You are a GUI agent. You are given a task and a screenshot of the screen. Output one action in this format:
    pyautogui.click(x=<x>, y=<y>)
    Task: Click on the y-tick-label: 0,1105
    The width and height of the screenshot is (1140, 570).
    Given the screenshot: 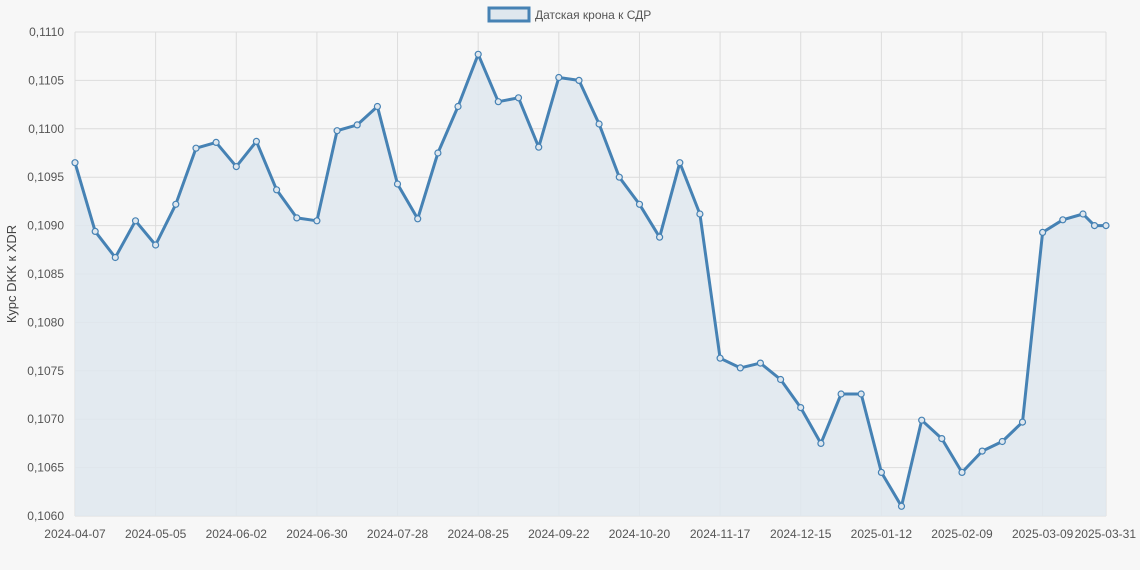 What is the action you would take?
    pyautogui.click(x=46, y=80)
    